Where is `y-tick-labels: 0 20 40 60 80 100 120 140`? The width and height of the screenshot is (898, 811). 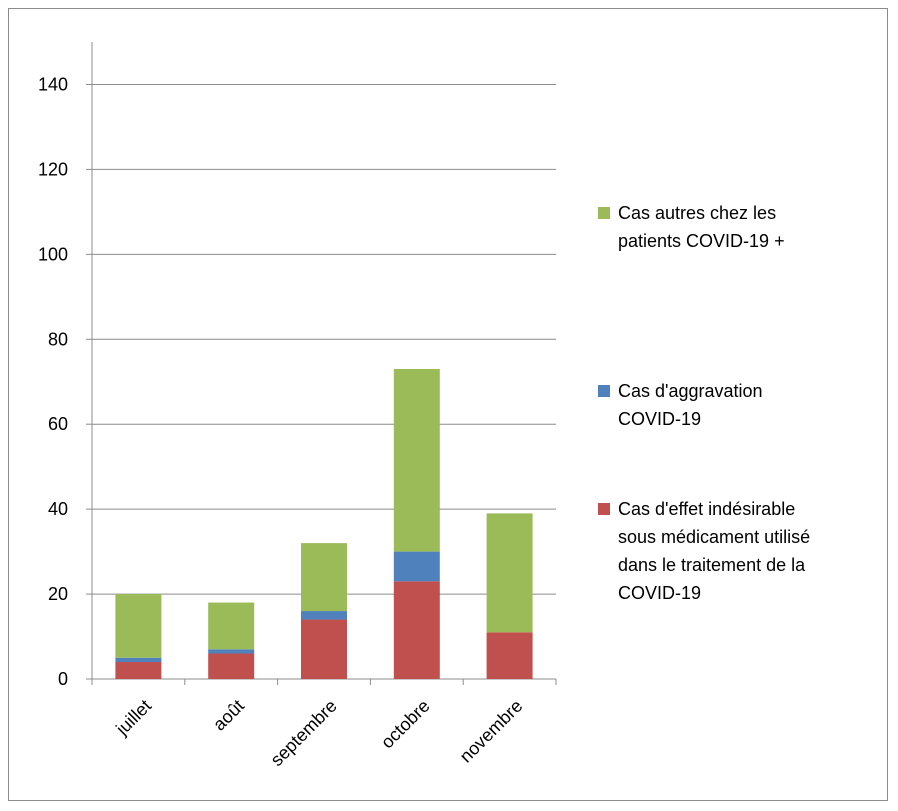
y-tick-labels: 0 20 40 60 80 100 120 140 is located at coordinates (53, 381).